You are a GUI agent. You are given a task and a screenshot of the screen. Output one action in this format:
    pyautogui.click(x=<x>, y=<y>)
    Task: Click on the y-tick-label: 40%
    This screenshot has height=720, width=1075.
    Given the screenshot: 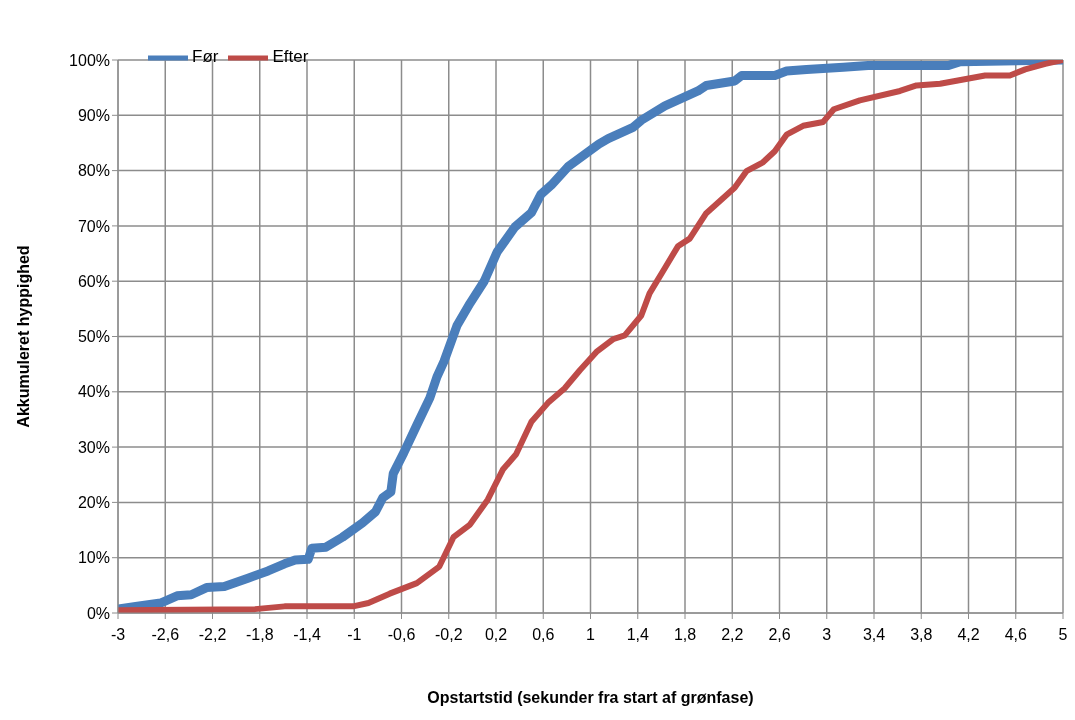 What is the action you would take?
    pyautogui.click(x=93, y=392)
    